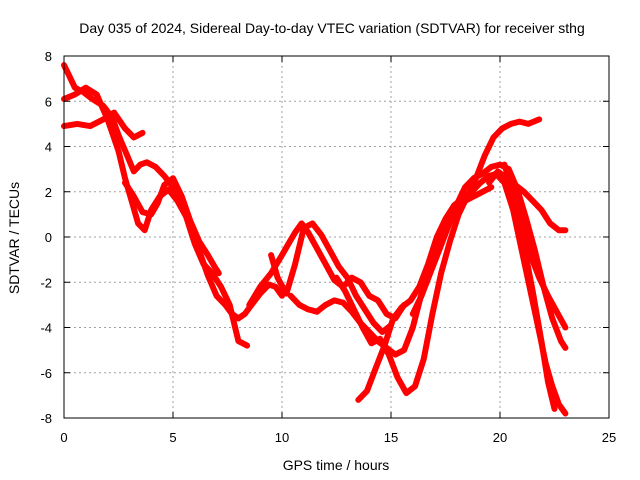 This screenshot has height=480, width=640. I want to click on y-axis-label: SDTVAR / TECUs, so click(14, 238).